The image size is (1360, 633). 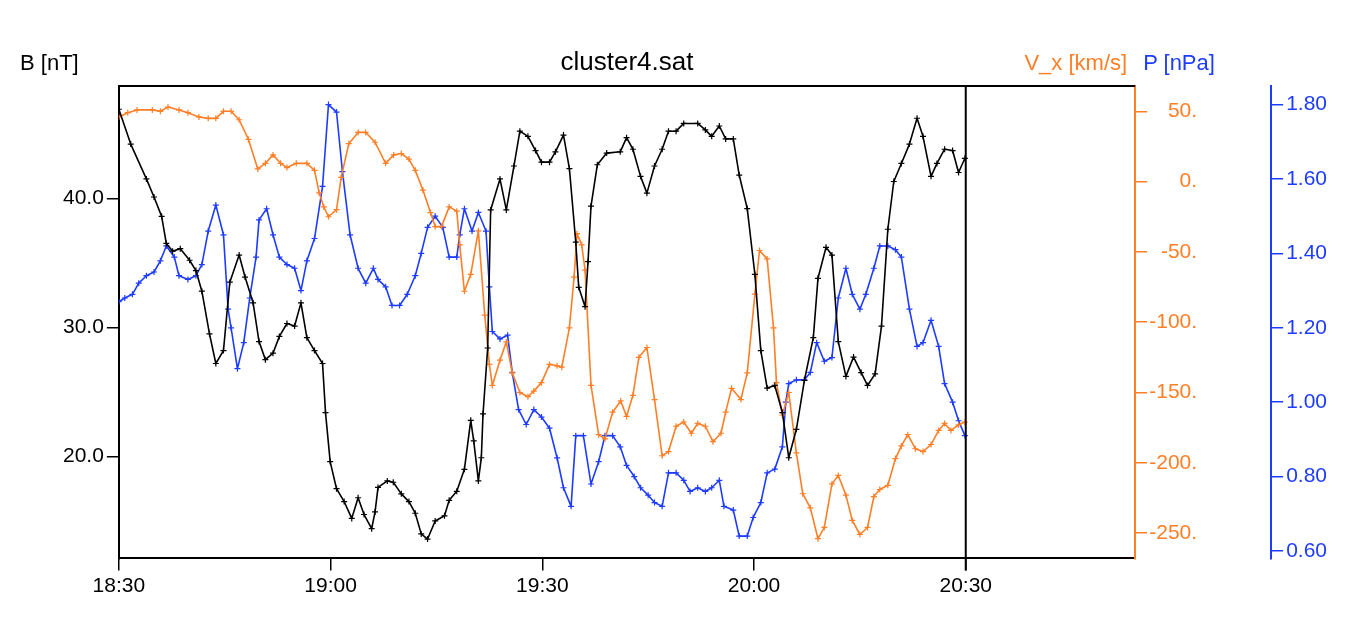 What do you see at coordinates (1173, 461) in the screenshot?
I see `y2-tick-label: -200.` at bounding box center [1173, 461].